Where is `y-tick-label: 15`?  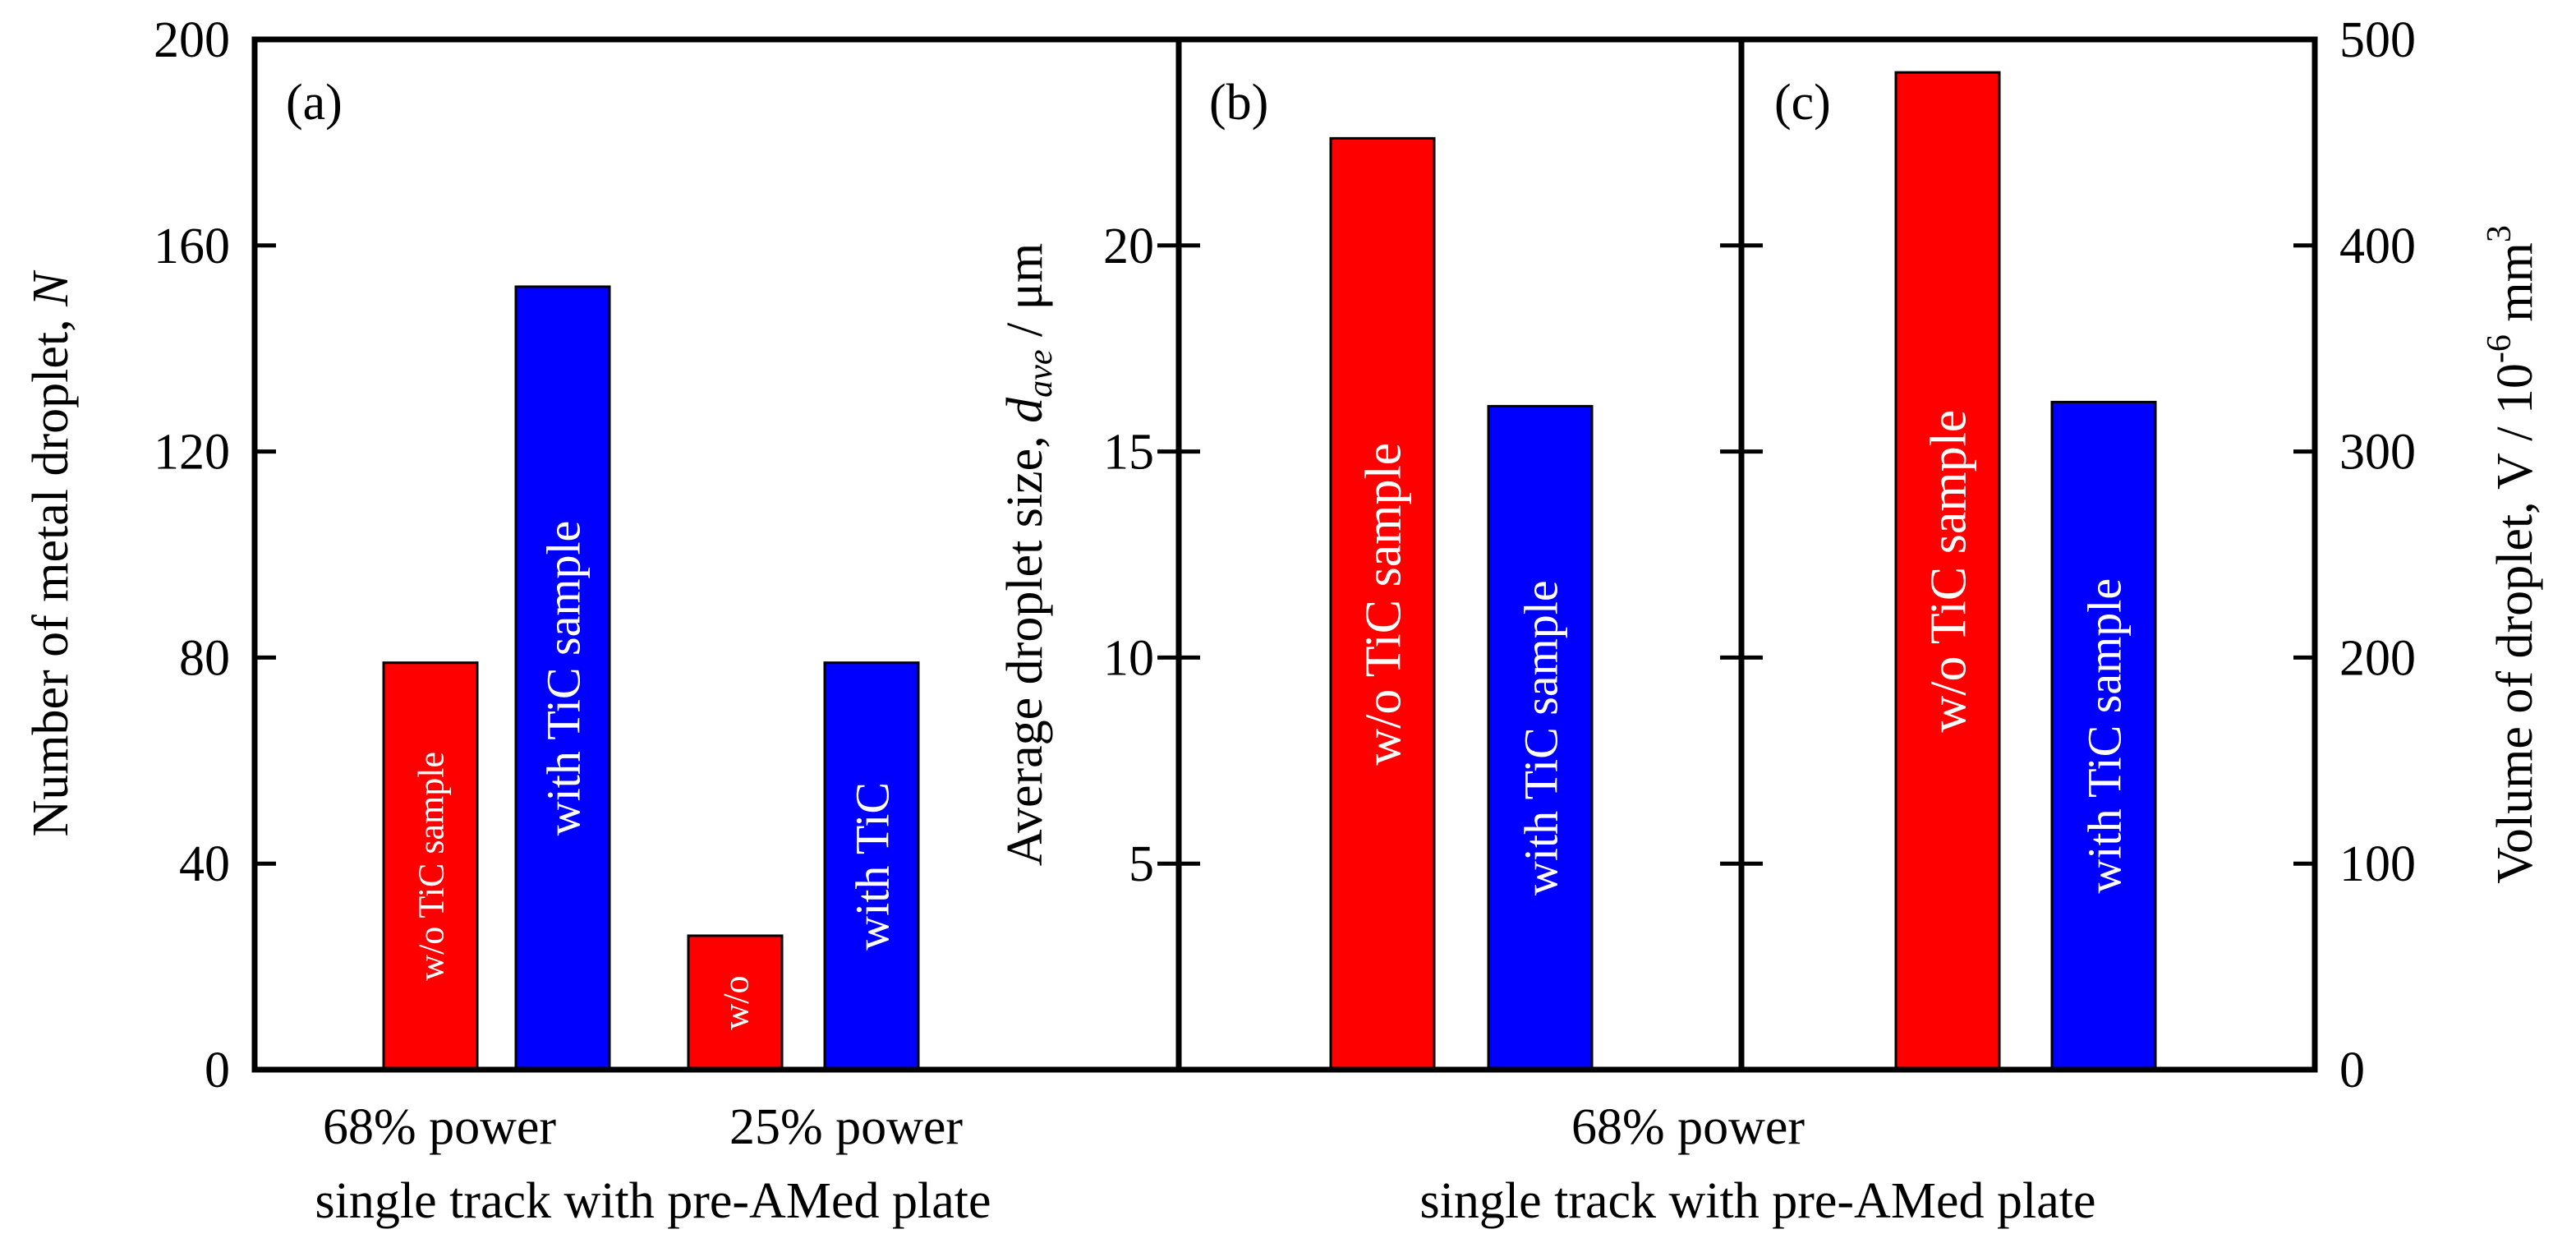 y-tick-label: 15 is located at coordinates (1128, 453).